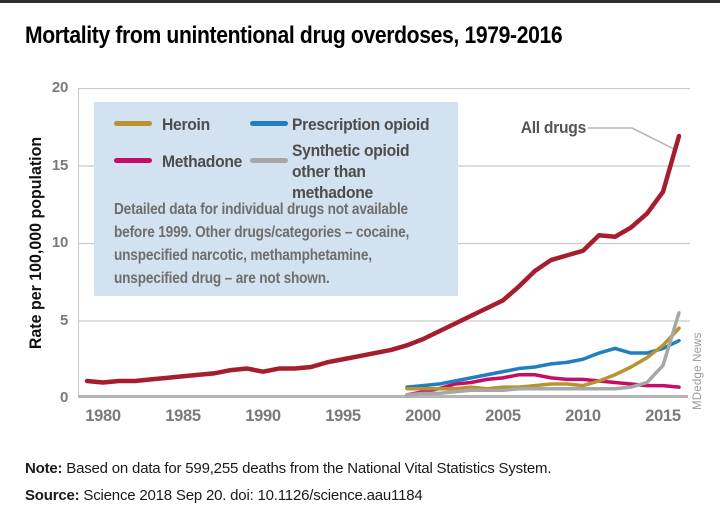 The image size is (720, 528). Describe the element at coordinates (423, 416) in the screenshot. I see `x-tick-label: 2000` at that location.